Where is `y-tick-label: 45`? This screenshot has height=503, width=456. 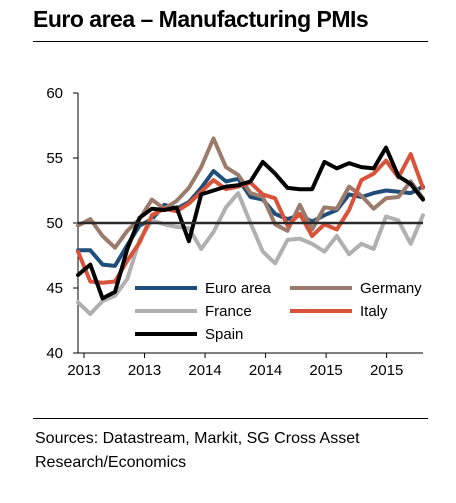 y-tick-label: 45 is located at coordinates (54, 288).